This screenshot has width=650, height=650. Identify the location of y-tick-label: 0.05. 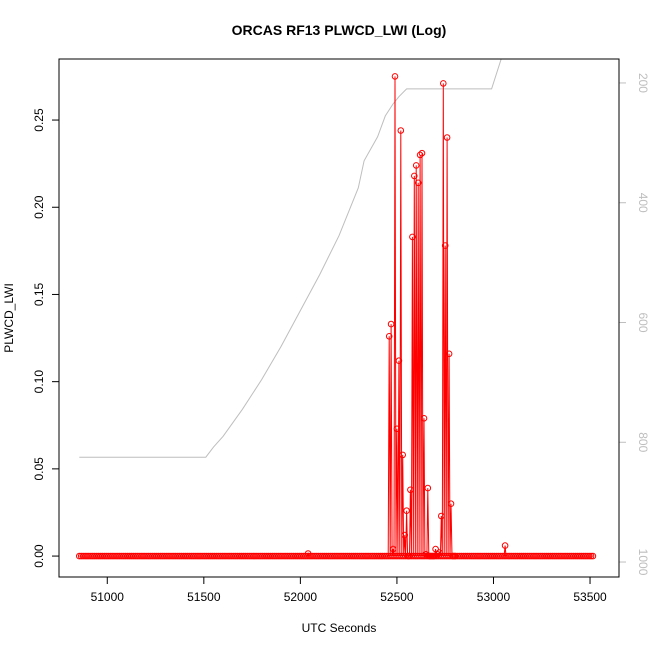
(39, 469).